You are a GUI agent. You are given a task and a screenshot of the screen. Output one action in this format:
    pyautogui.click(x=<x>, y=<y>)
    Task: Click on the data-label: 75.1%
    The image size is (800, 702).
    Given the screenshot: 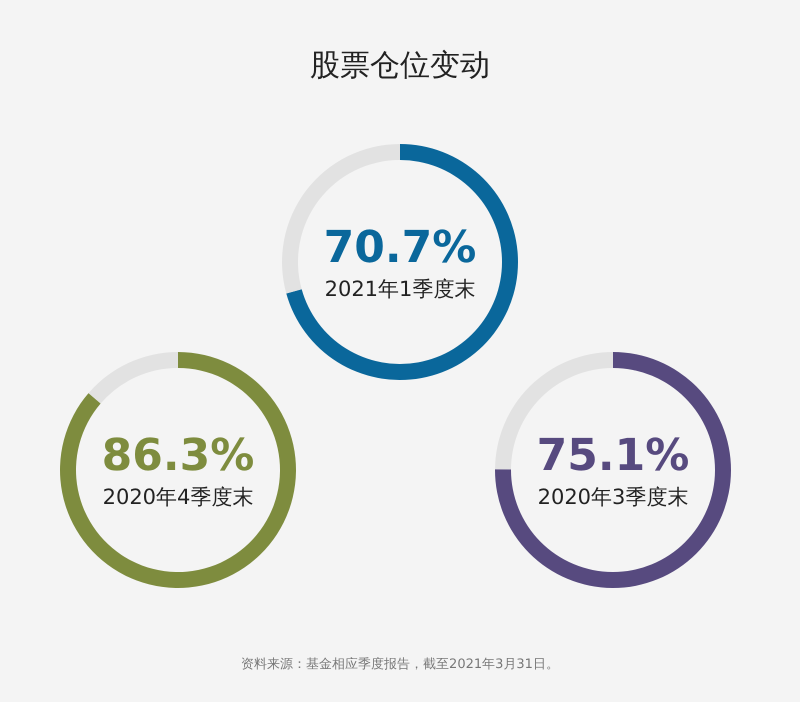 What is the action you would take?
    pyautogui.click(x=613, y=455)
    